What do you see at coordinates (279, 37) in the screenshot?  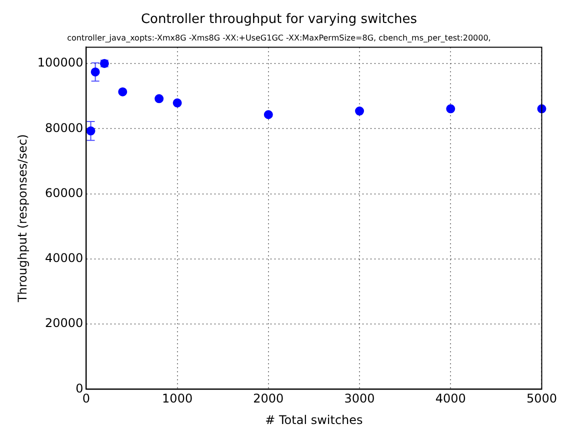 I see `chart-subtitle: controller_java_xopts:-Xmx8G -Xms8G -XX:+UseG1GC -XX:MaxPermSize=8G, cbench_ms_per_test:20000,` at bounding box center [279, 37].